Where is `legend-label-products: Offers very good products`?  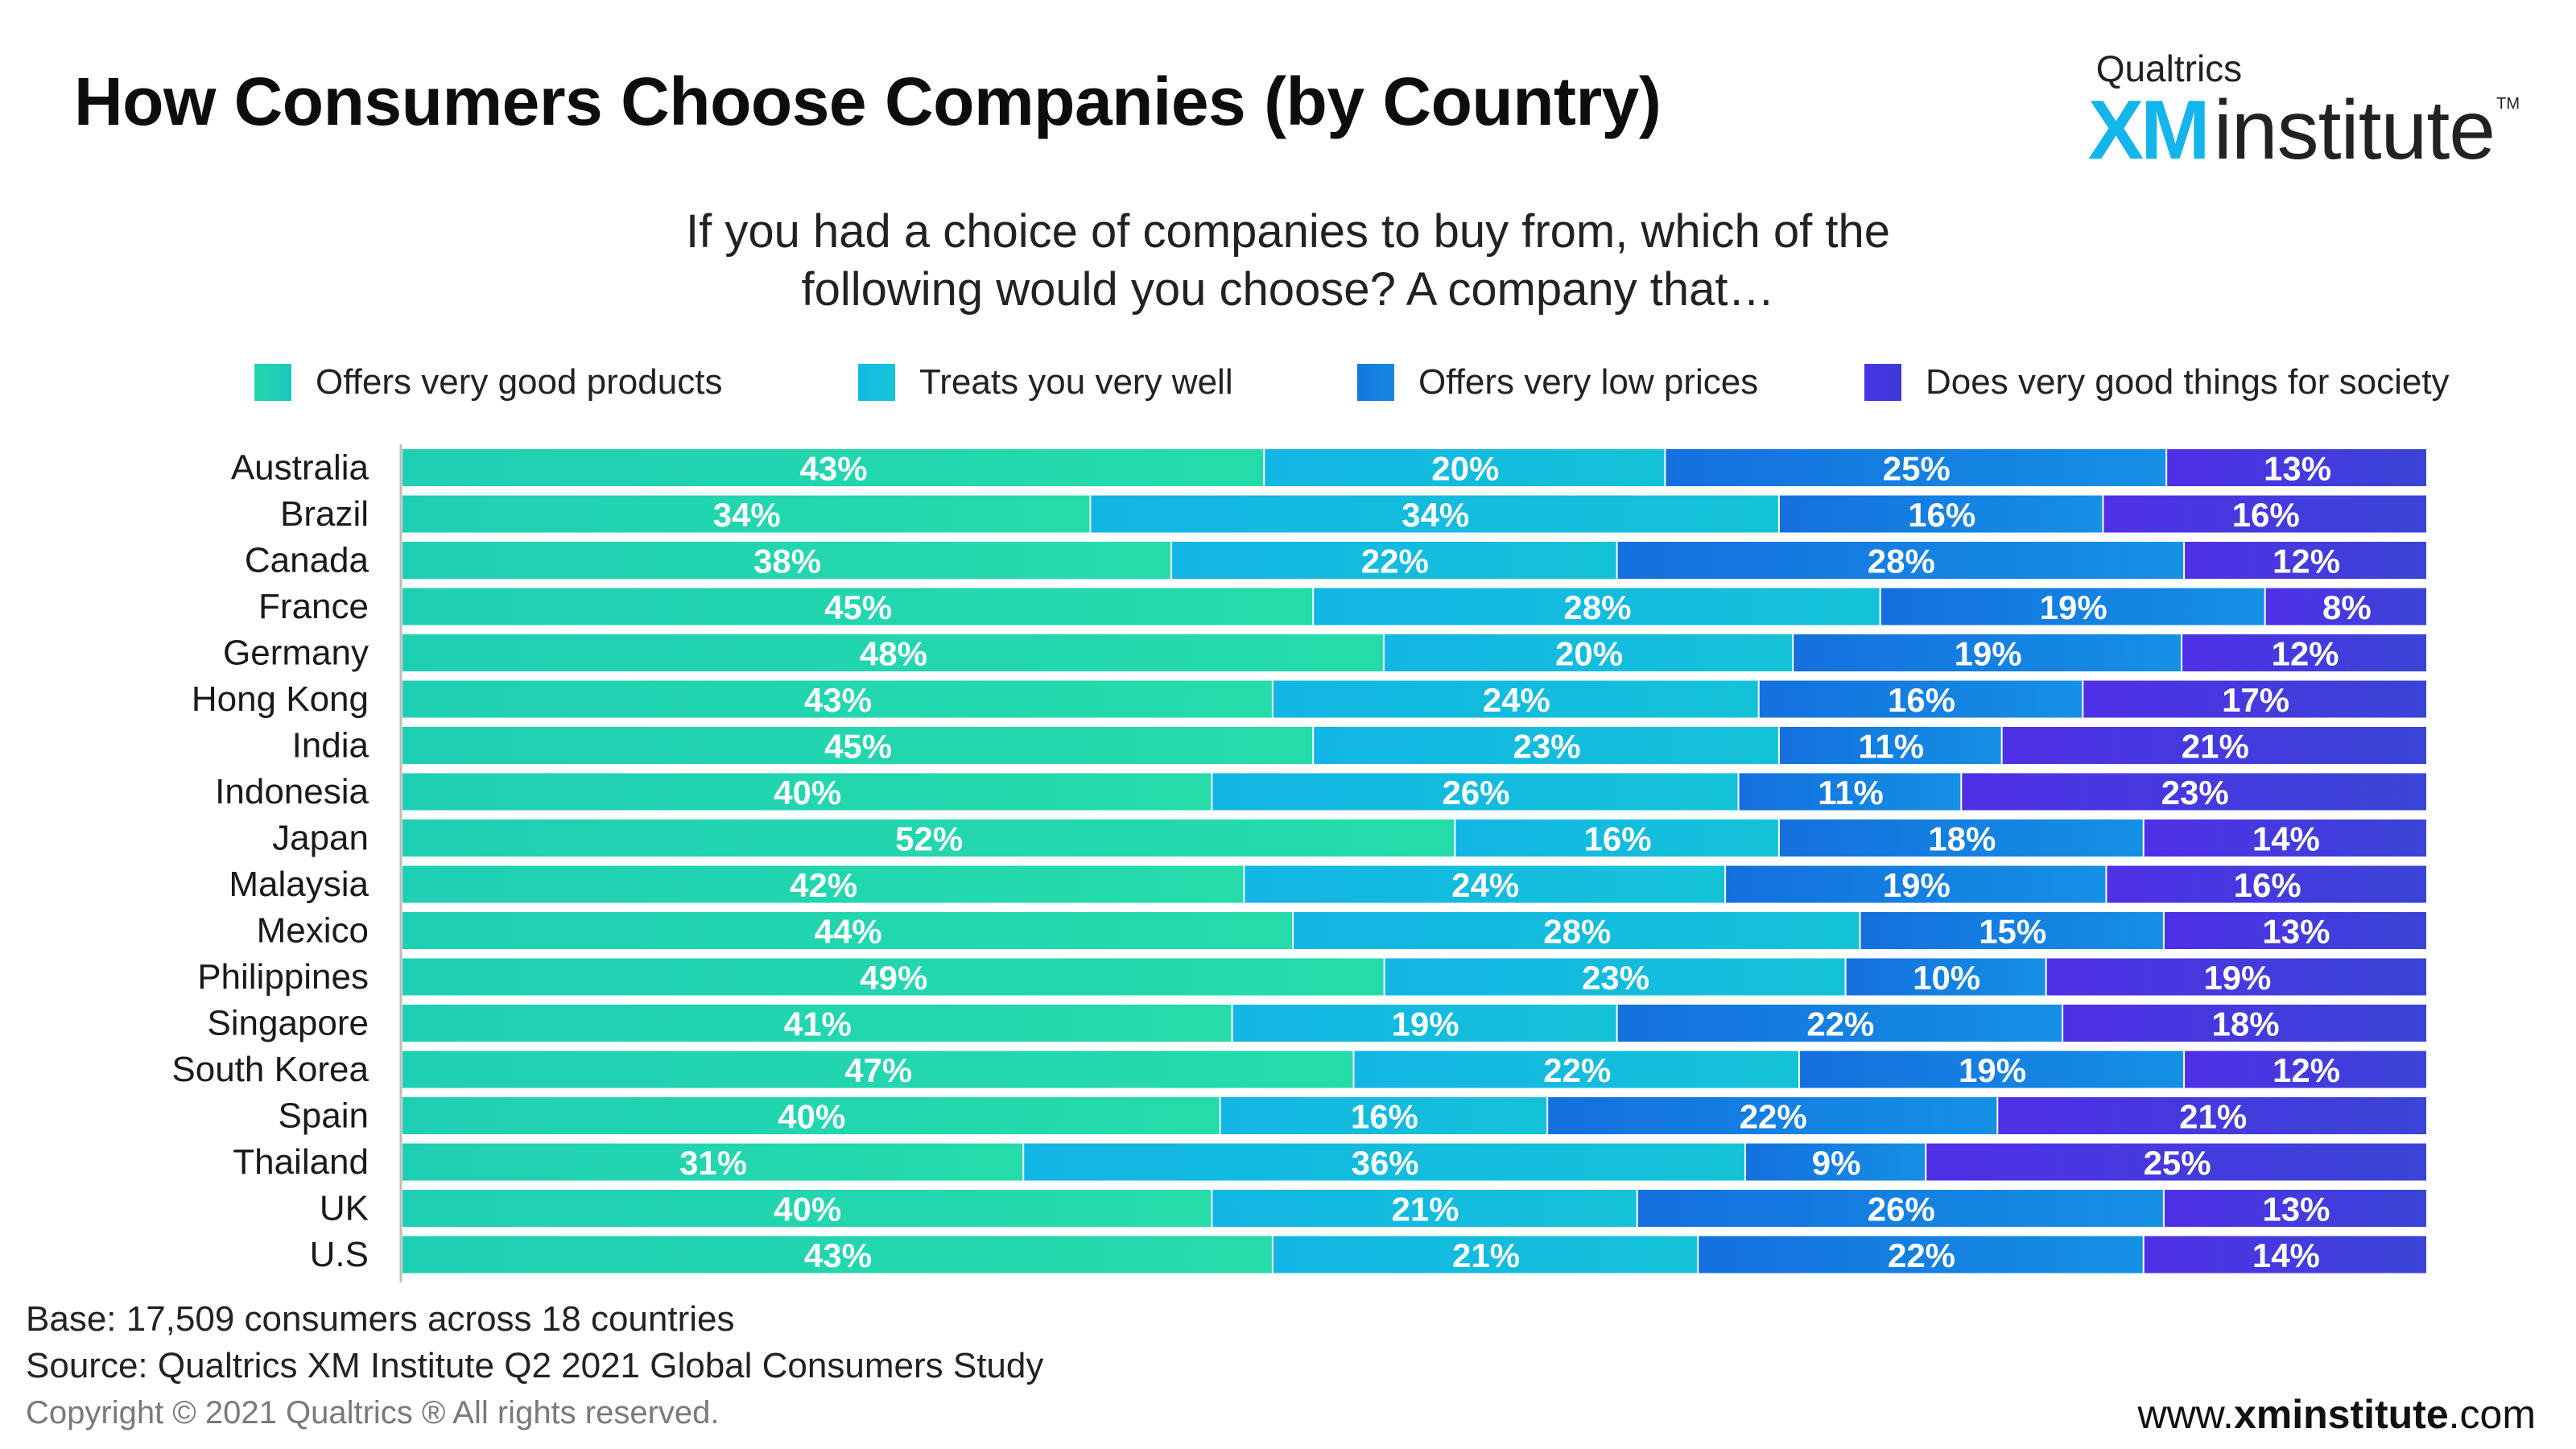
legend-label-products: Offers very good products is located at coordinates (519, 382).